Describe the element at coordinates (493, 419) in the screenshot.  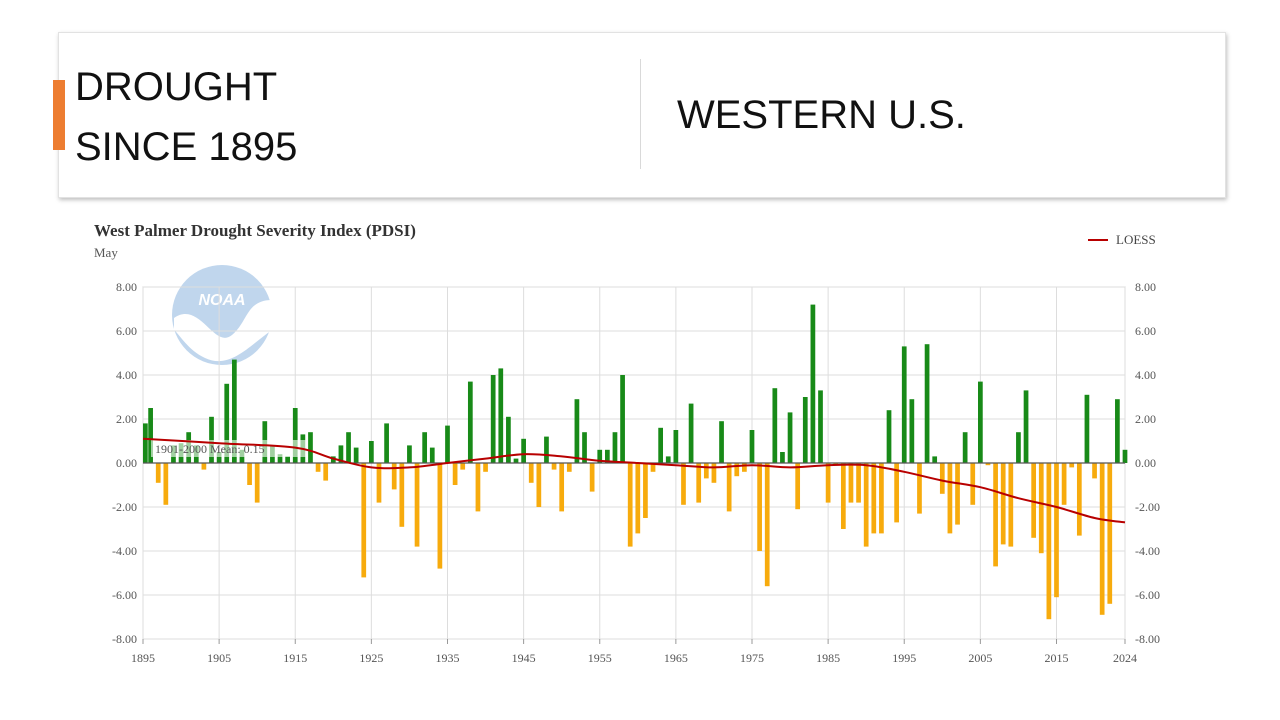
I see `data-bar-1941` at that location.